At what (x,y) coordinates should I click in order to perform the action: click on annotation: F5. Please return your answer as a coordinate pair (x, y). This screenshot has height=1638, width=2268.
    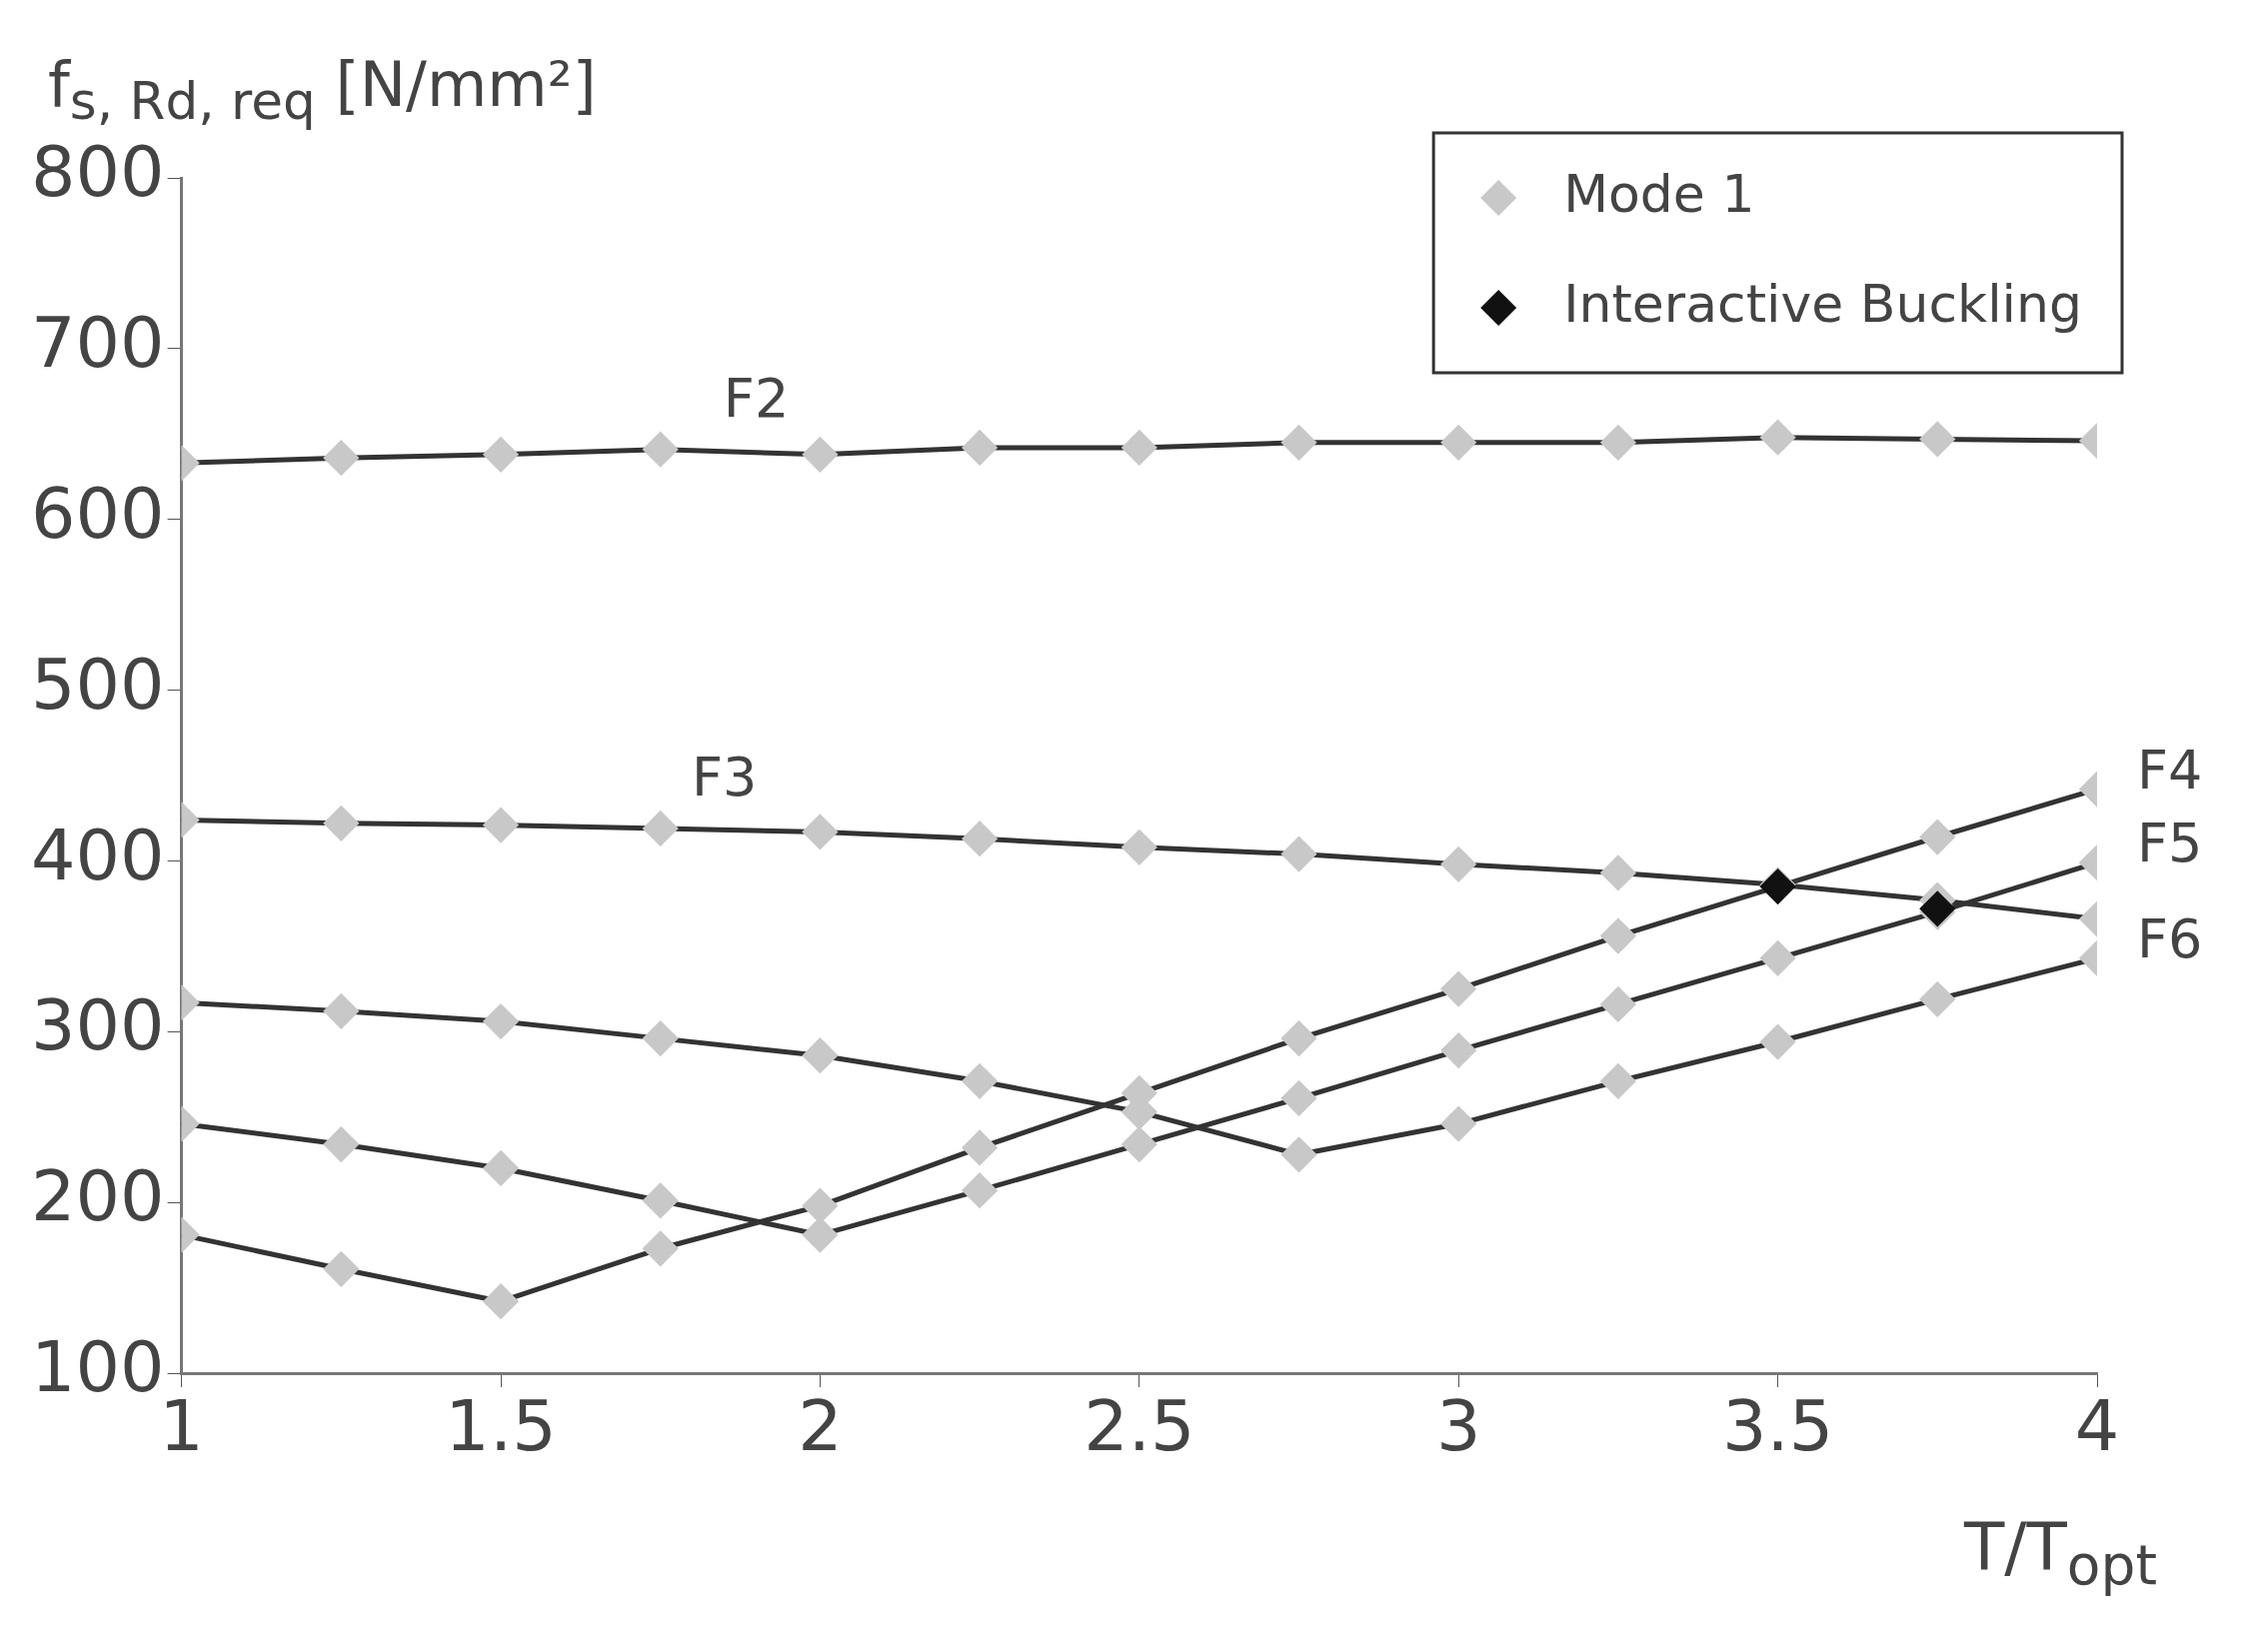
    Looking at the image, I should click on (2170, 843).